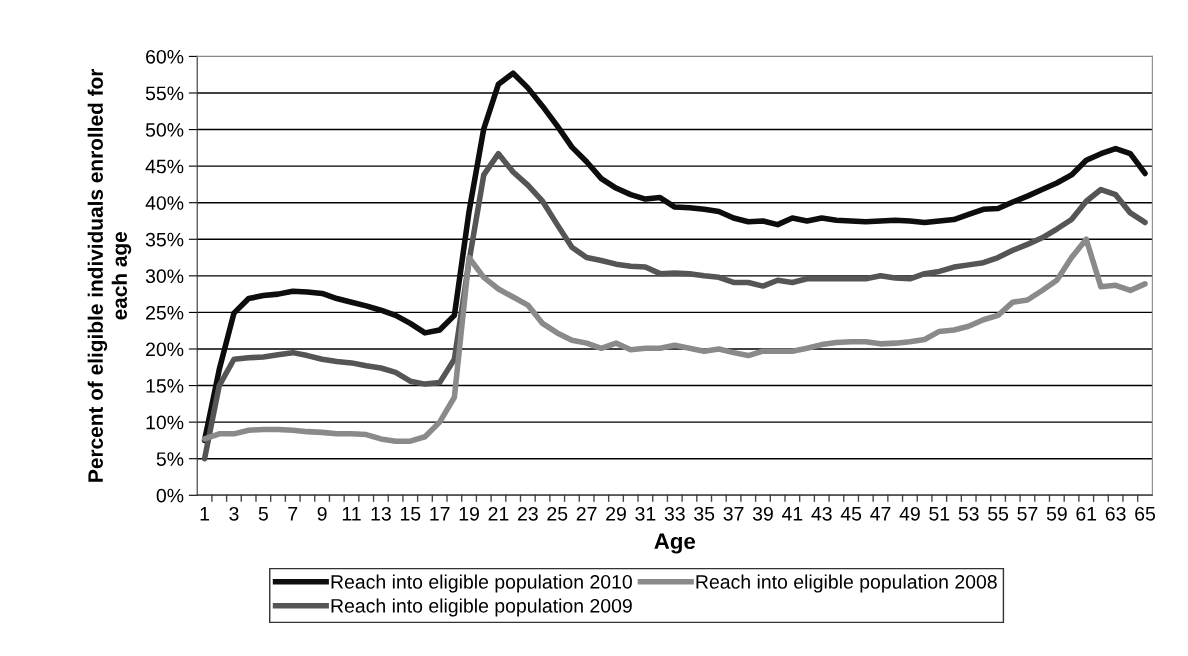 The image size is (1188, 656). What do you see at coordinates (586, 513) in the screenshot?
I see `x-tick-label: 27` at bounding box center [586, 513].